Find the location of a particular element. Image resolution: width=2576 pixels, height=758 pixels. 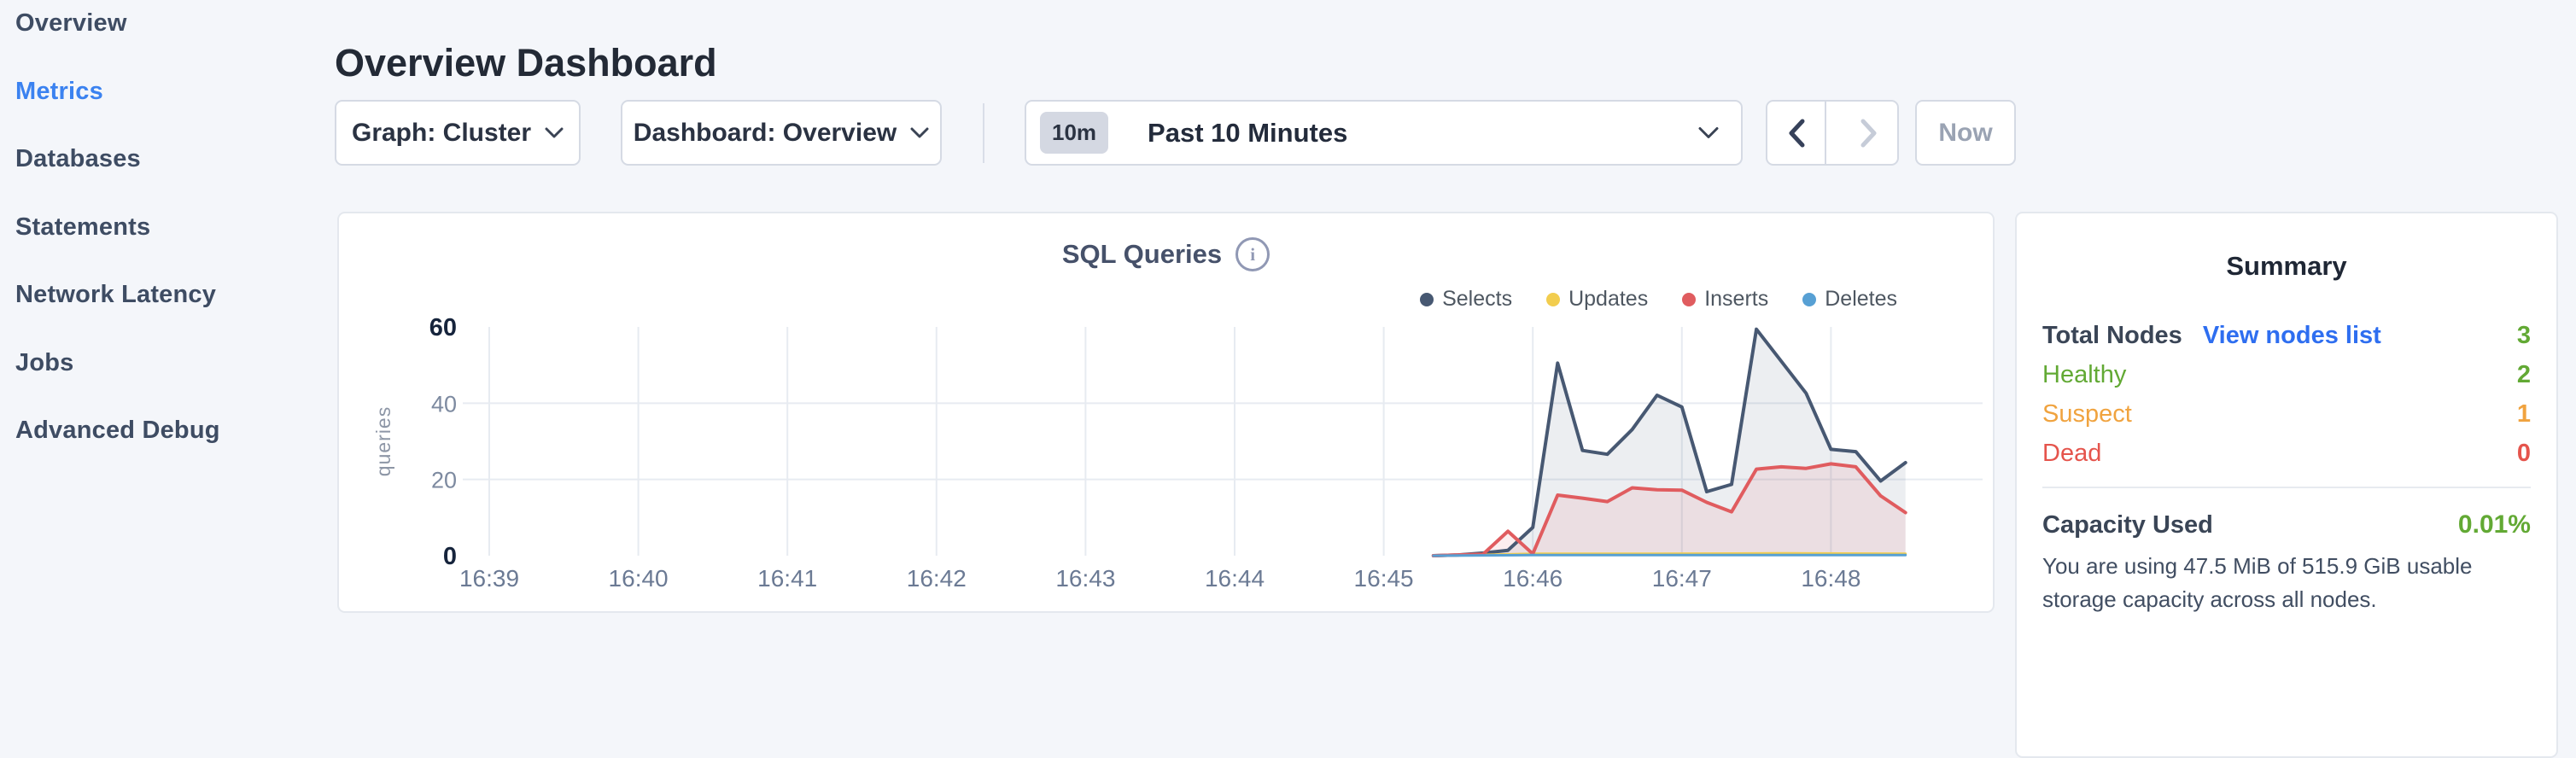

total-nodes-label: Total Nodes is located at coordinates (2112, 335).